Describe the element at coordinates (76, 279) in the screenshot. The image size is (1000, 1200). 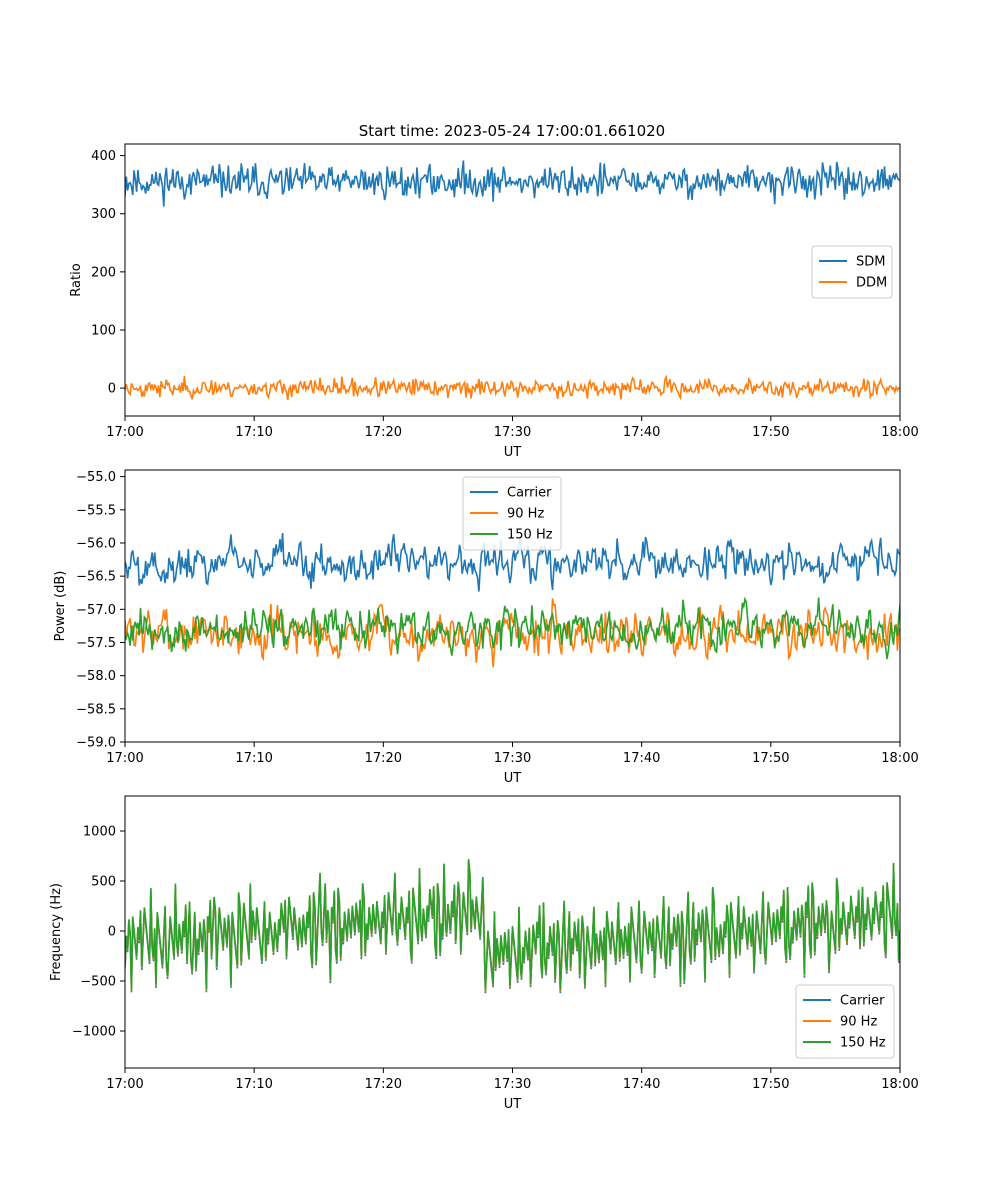
I see `y-axis-label: Ratio` at that location.